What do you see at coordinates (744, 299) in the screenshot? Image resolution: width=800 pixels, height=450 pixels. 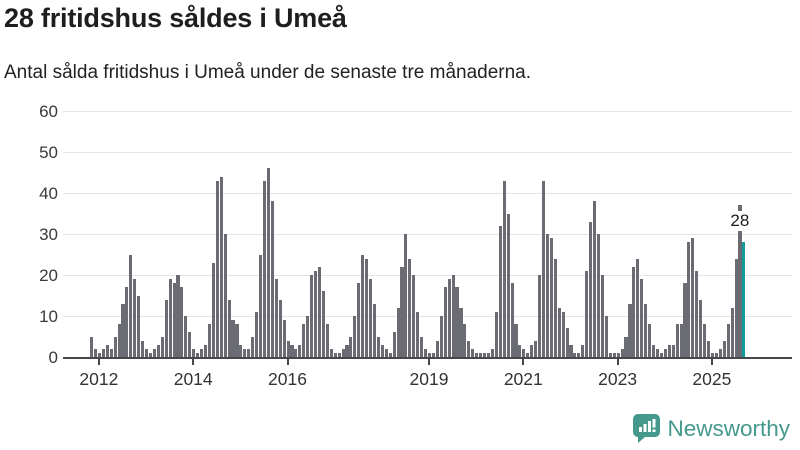 I see `highlighted-bar` at bounding box center [744, 299].